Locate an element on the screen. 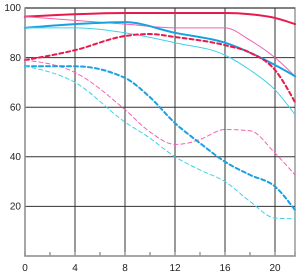 The width and height of the screenshot is (300, 278). y-tick-label: 60 is located at coordinates (16, 108).